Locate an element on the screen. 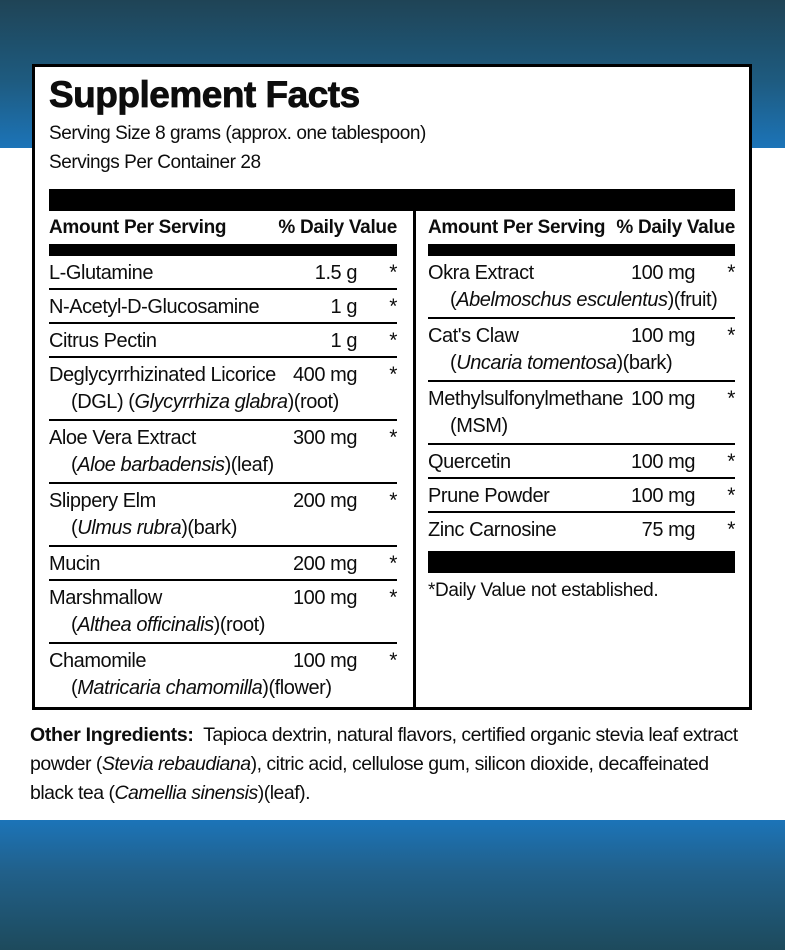  right-column-header: Amount Per Serving % Daily Value is located at coordinates (581, 227).